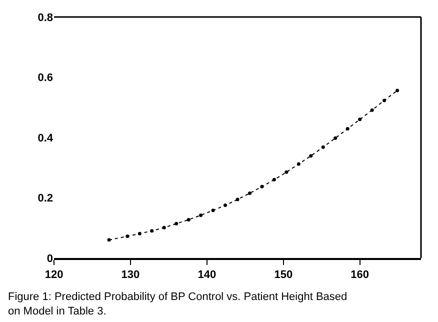 This screenshot has width=438, height=322. What do you see at coordinates (46, 138) in the screenshot?
I see `y-tick-label: 0.4` at bounding box center [46, 138].